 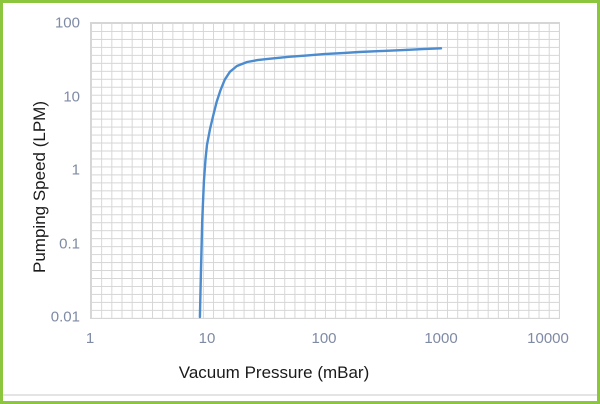 What do you see at coordinates (548, 338) in the screenshot?
I see `x-tick-label: 10000` at bounding box center [548, 338].